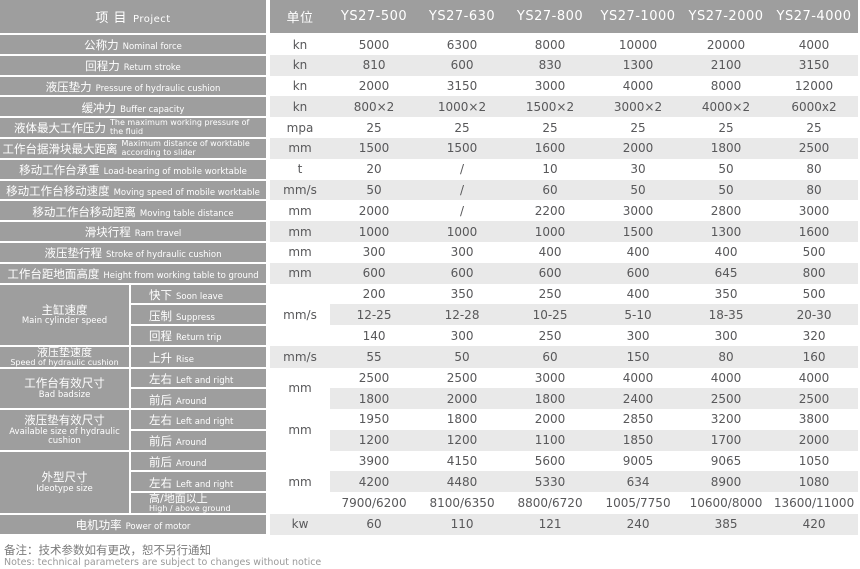 The height and width of the screenshot is (569, 860). I want to click on value-cell: /, so click(462, 169).